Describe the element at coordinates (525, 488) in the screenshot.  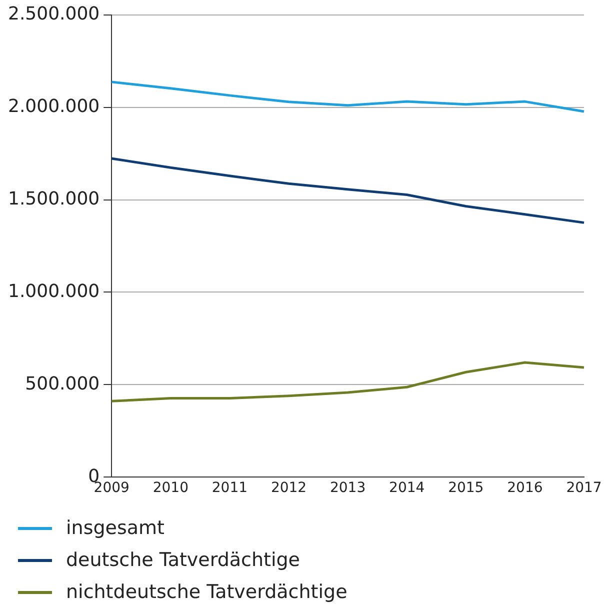
I see `x-tick-label: 2016` at that location.